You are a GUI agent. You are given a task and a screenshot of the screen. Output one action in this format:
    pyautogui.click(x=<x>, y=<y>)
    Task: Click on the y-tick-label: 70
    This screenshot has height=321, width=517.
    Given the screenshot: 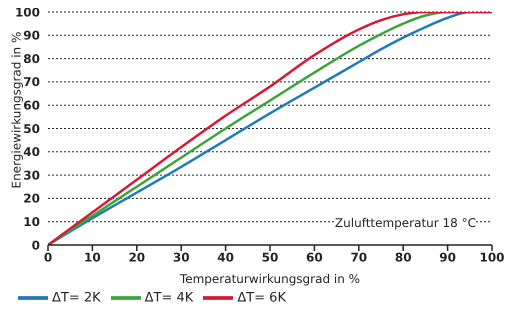 What is the action you would take?
    pyautogui.click(x=31, y=82)
    